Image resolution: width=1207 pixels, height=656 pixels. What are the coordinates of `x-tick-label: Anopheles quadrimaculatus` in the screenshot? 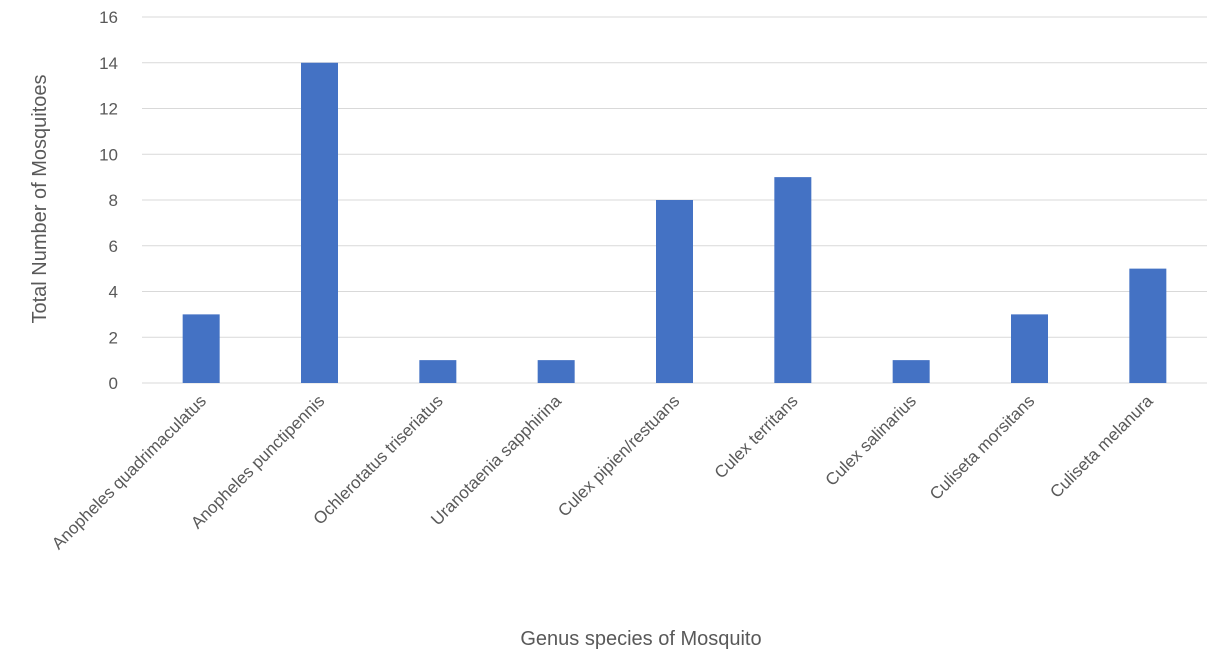 It's located at (129, 472).